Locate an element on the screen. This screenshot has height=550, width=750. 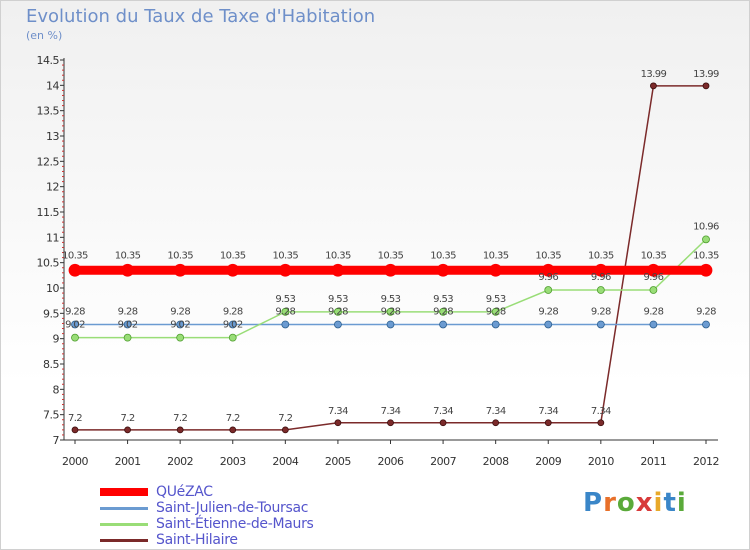
x-tick-label: 2003 is located at coordinates (233, 461).